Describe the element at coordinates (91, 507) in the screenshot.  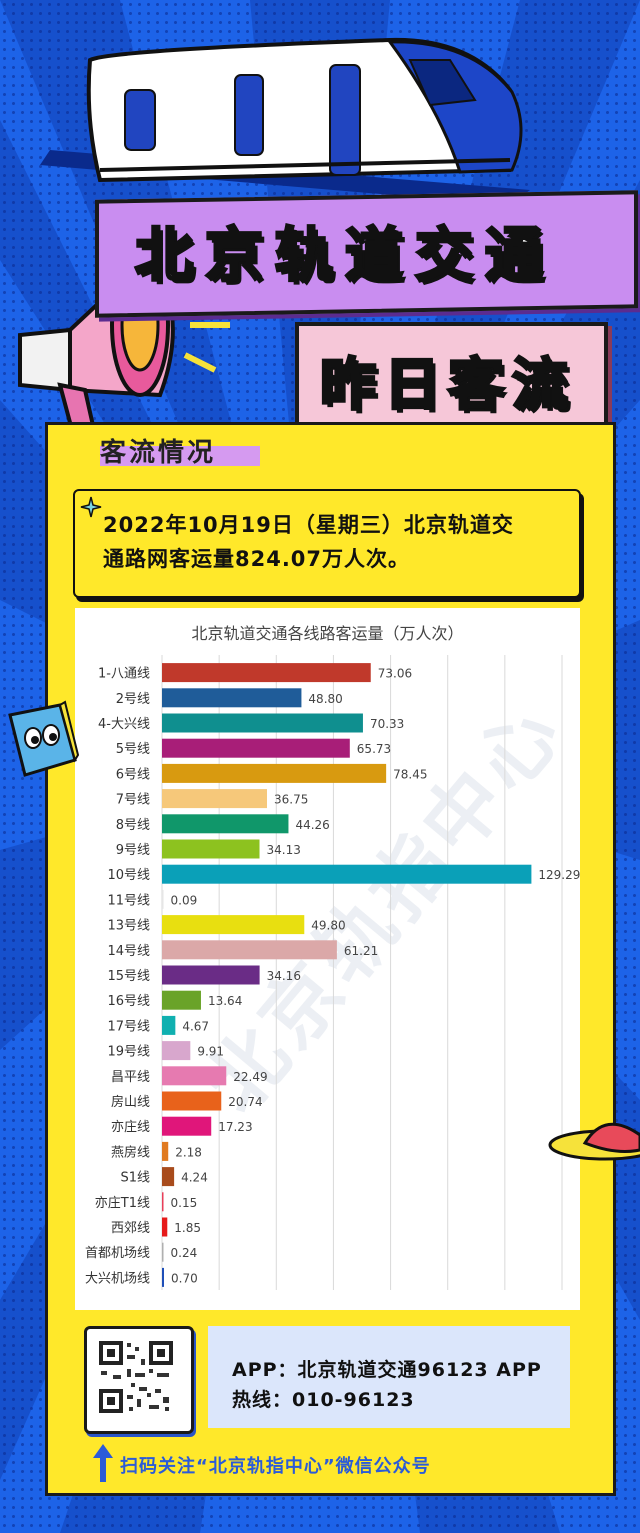
I see `sparkle-icon` at that location.